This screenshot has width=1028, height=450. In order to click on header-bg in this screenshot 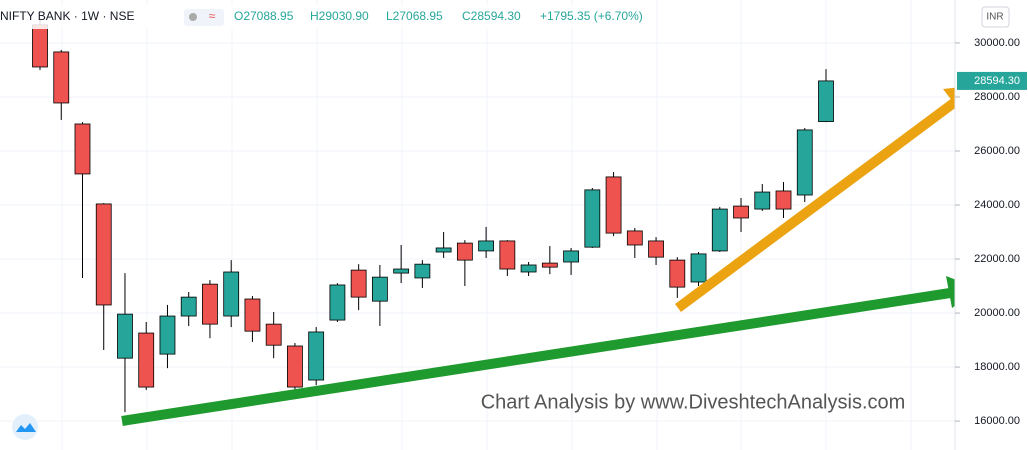, I will do `click(315, 17)`.